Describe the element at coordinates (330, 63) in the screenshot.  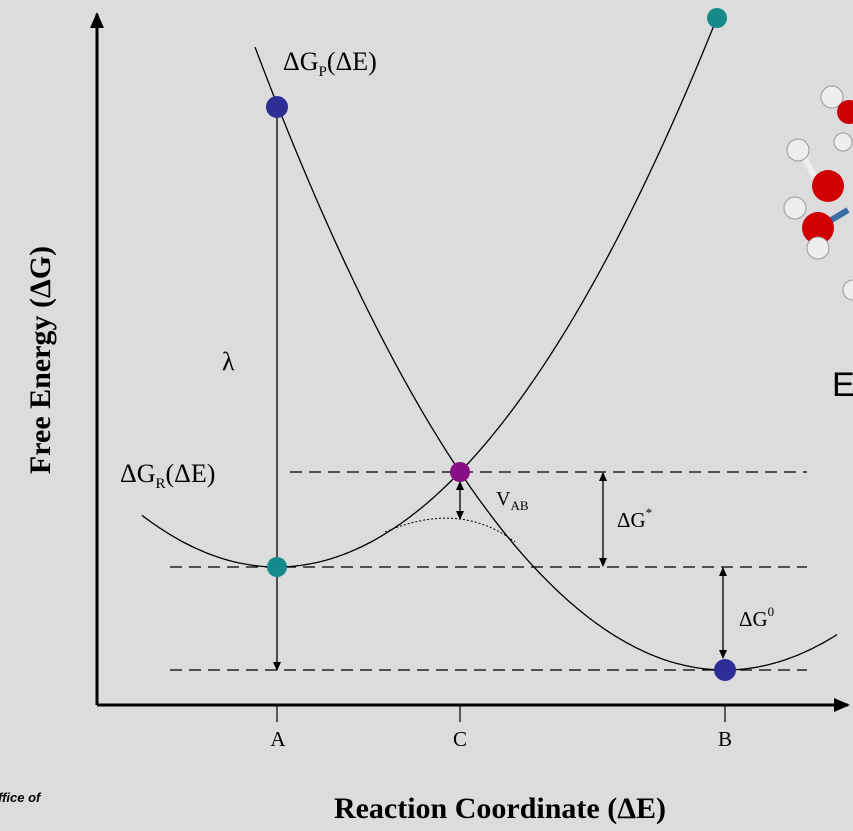
I see `product-label: ΔGP(ΔE)` at that location.